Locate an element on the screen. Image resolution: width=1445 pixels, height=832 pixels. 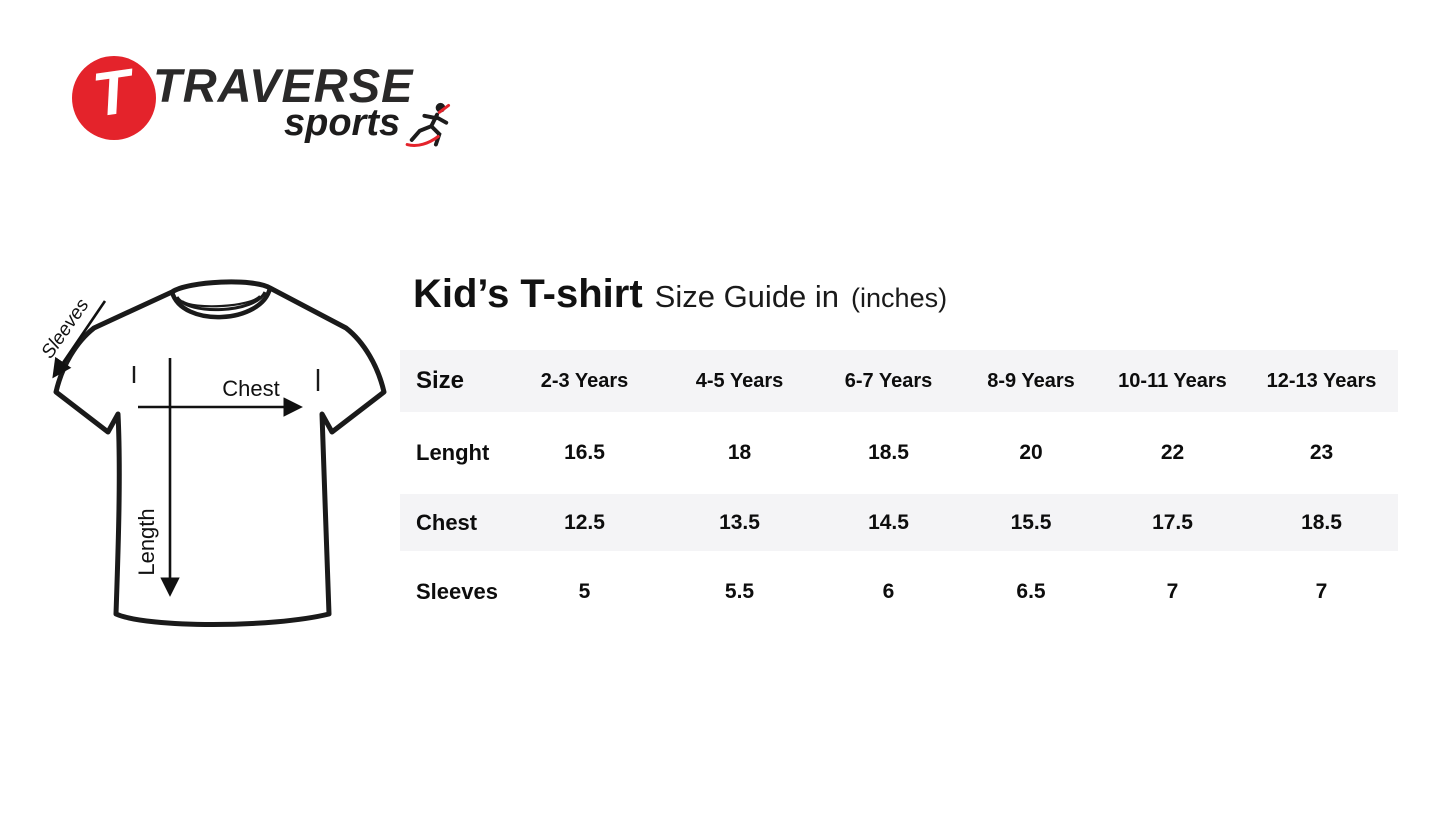
length-value-12-13: 23 is located at coordinates (1321, 452).